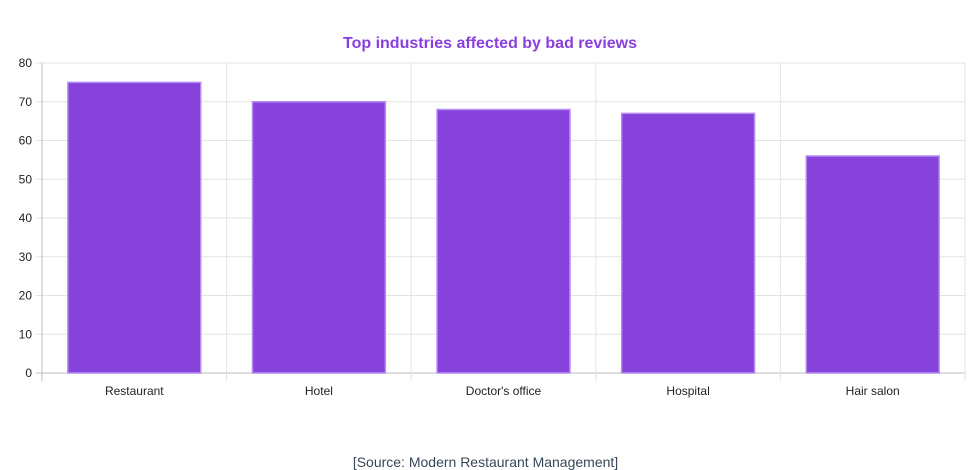 This screenshot has width=971, height=470. I want to click on y-tick-label: 30, so click(26, 257).